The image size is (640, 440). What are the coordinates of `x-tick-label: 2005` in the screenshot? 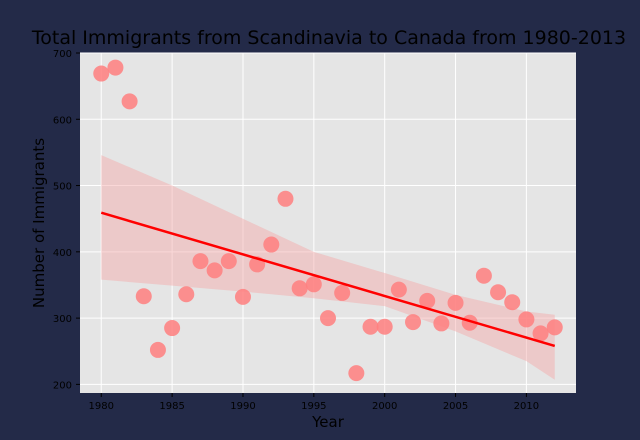 It's located at (455, 406).